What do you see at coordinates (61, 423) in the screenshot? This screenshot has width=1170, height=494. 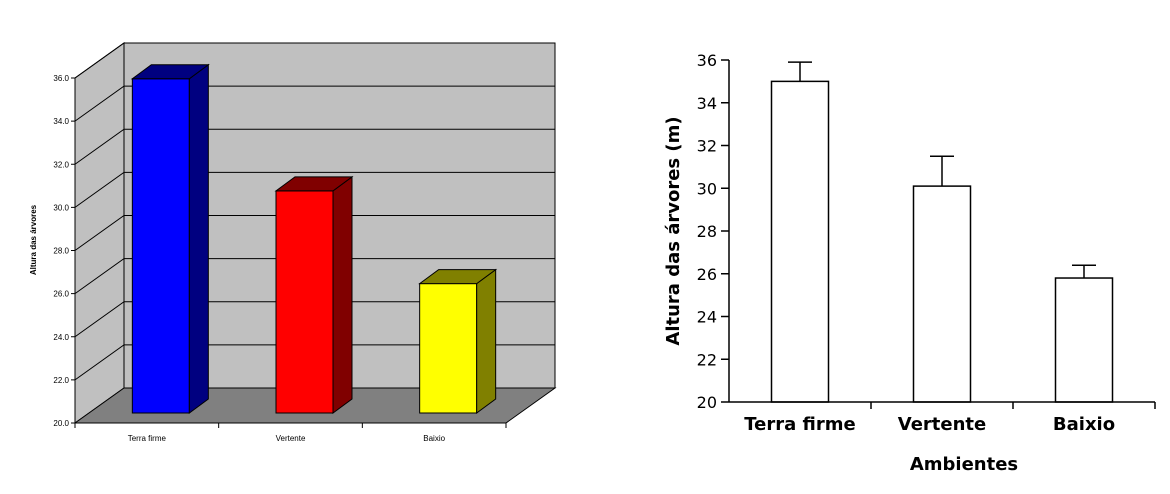 I see `y-tick-label: 20.0` at bounding box center [61, 423].